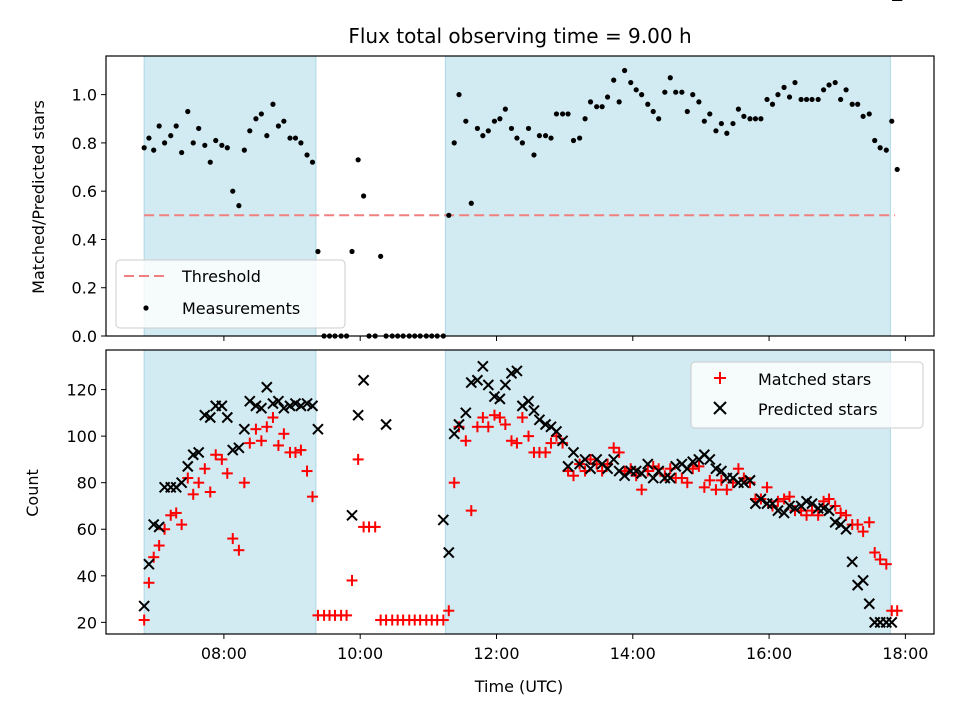 This screenshot has width=960, height=720. What do you see at coordinates (84, 336) in the screenshot?
I see `y-tick-label: 0.0` at bounding box center [84, 336].